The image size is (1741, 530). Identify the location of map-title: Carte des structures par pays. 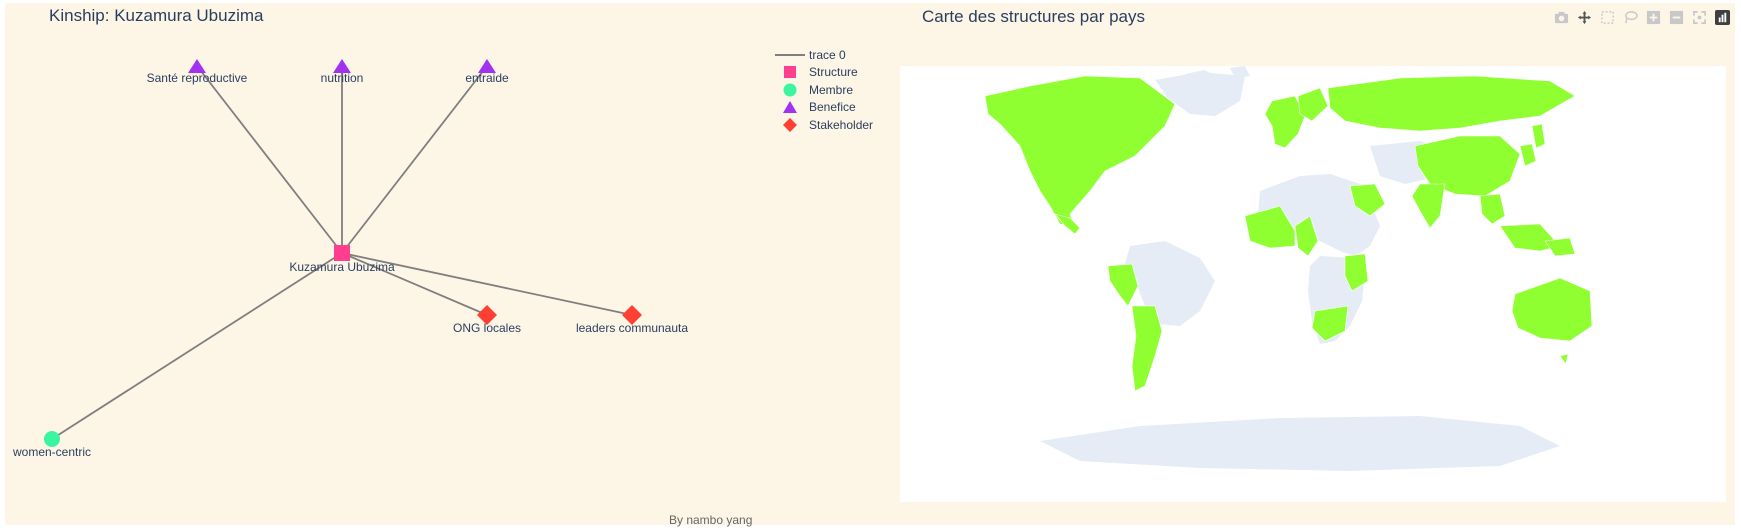
(1033, 16).